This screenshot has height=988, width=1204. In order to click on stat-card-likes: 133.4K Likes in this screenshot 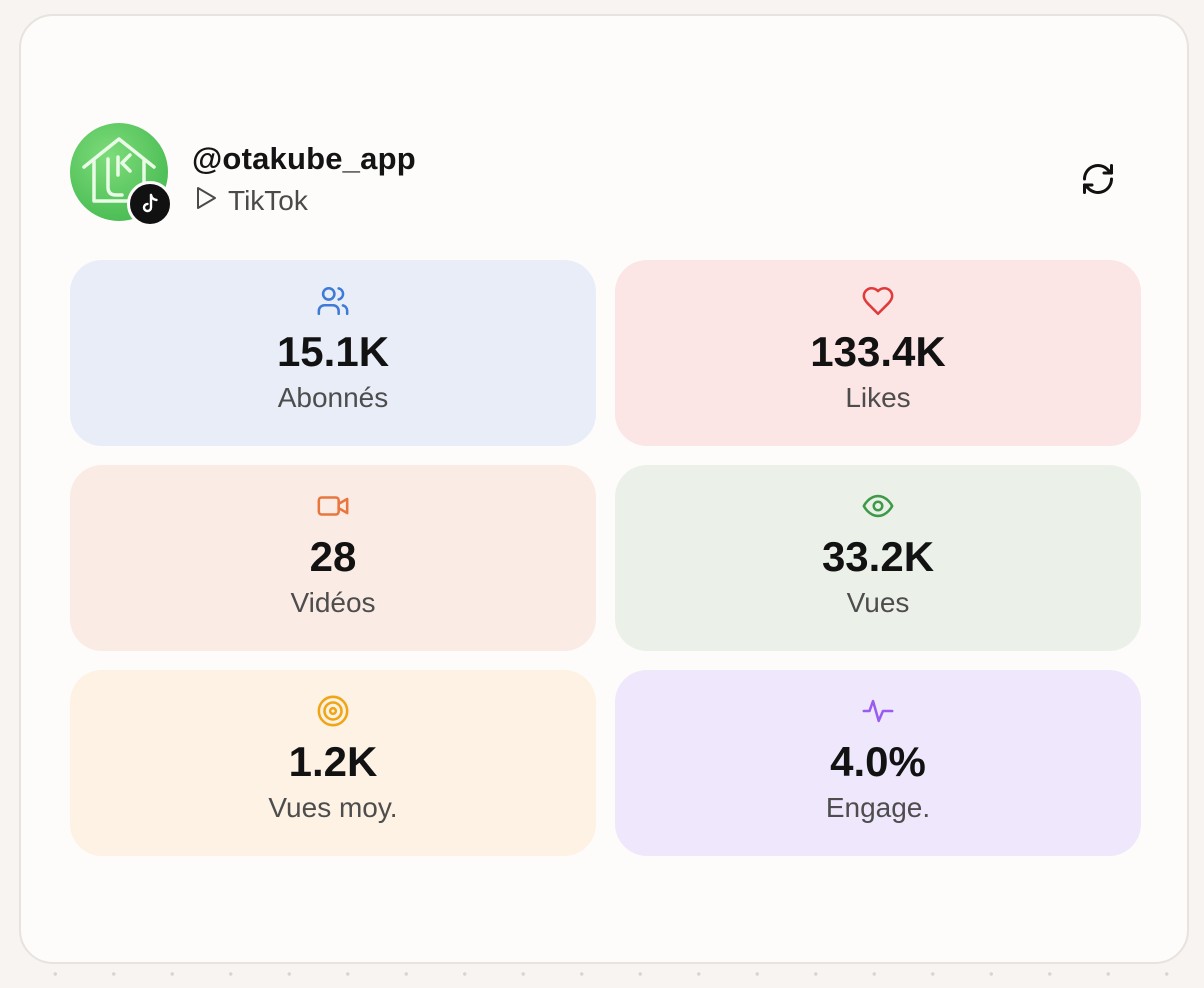, I will do `click(878, 353)`.